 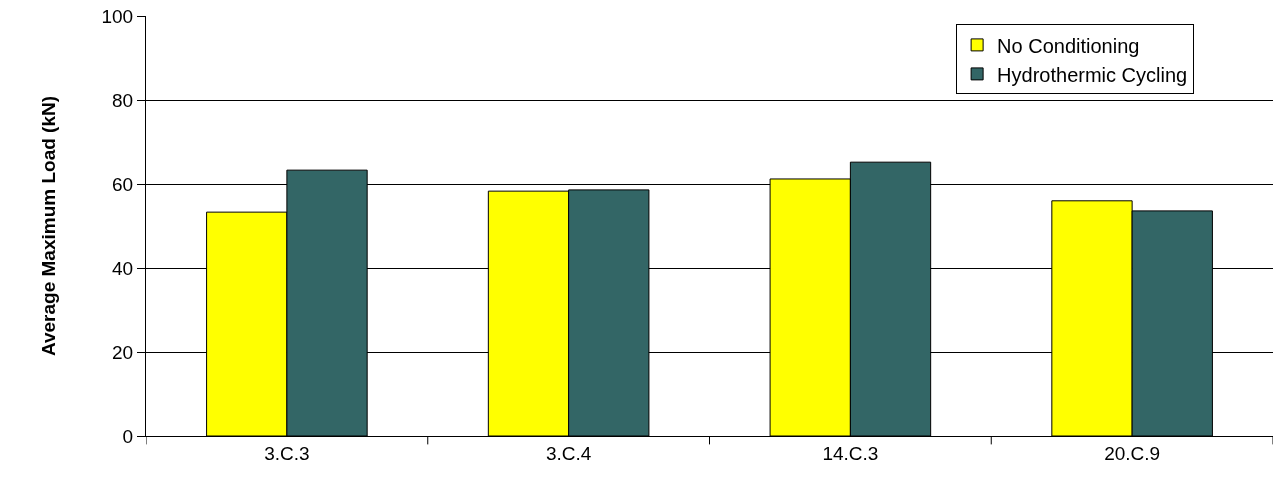 I want to click on y-tick-label: 60, so click(x=123, y=184).